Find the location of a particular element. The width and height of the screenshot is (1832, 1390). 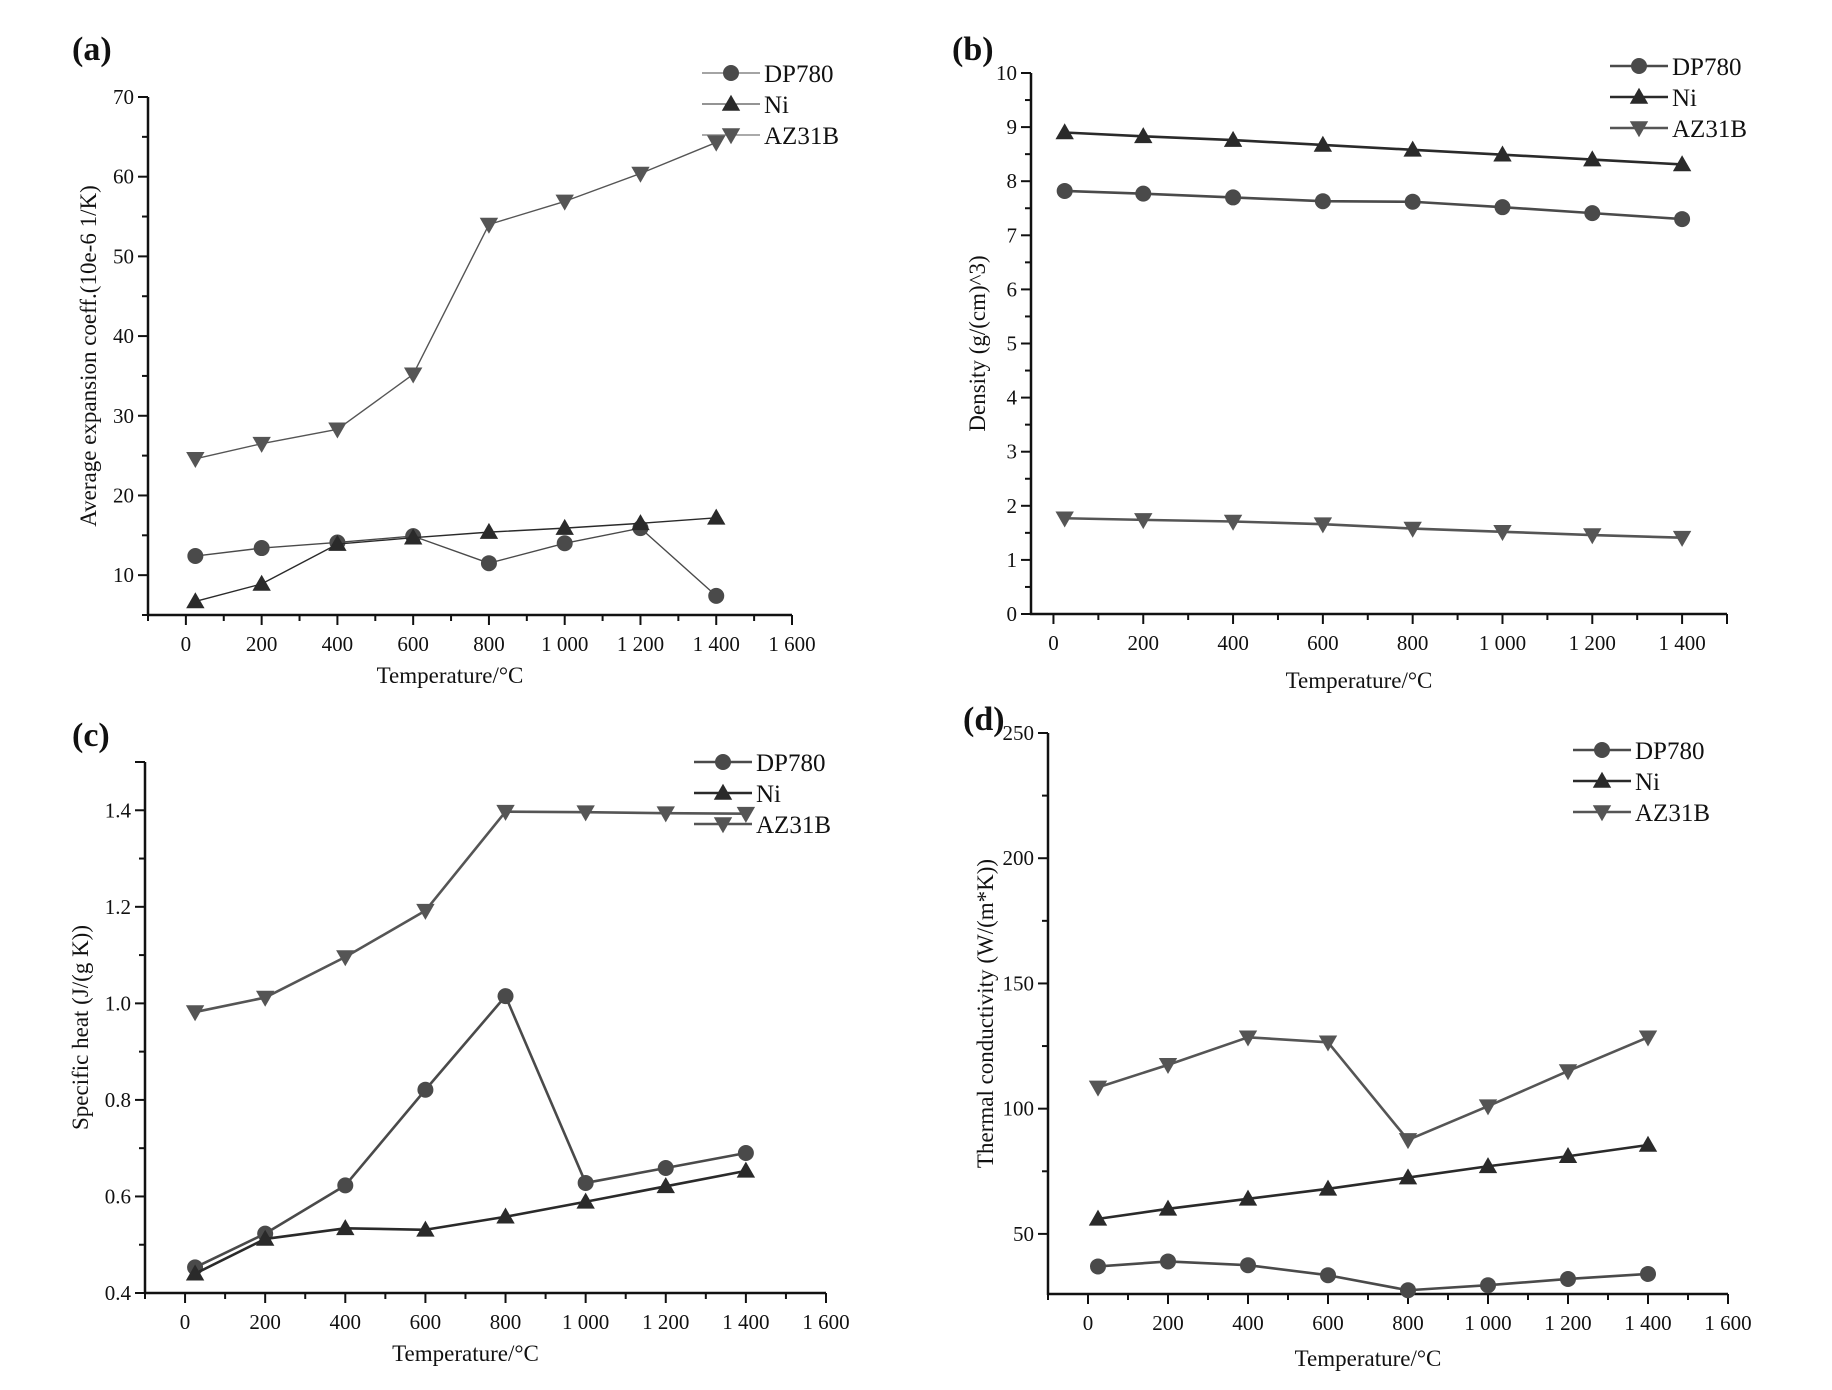

y-tick-label: 10 is located at coordinates (1006, 73).